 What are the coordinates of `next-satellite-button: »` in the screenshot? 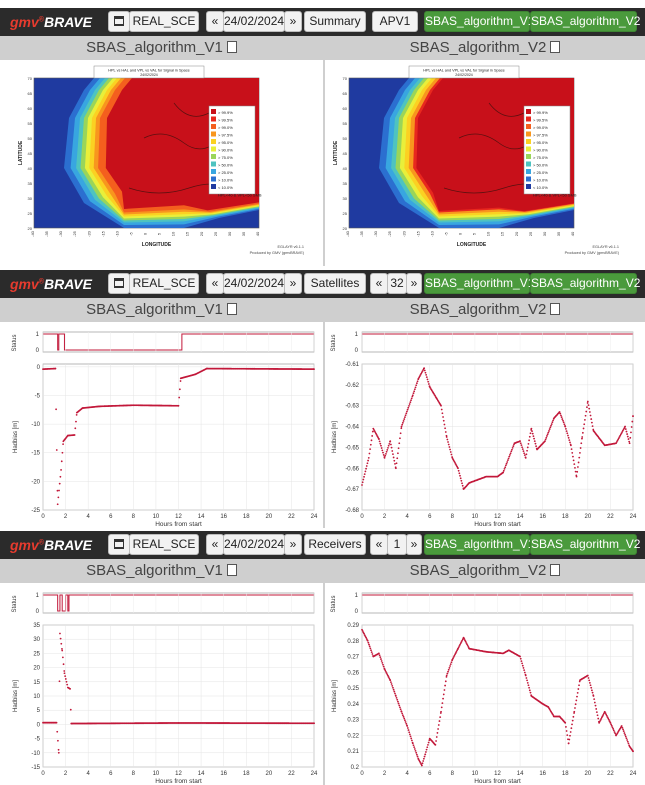 It's located at (414, 283).